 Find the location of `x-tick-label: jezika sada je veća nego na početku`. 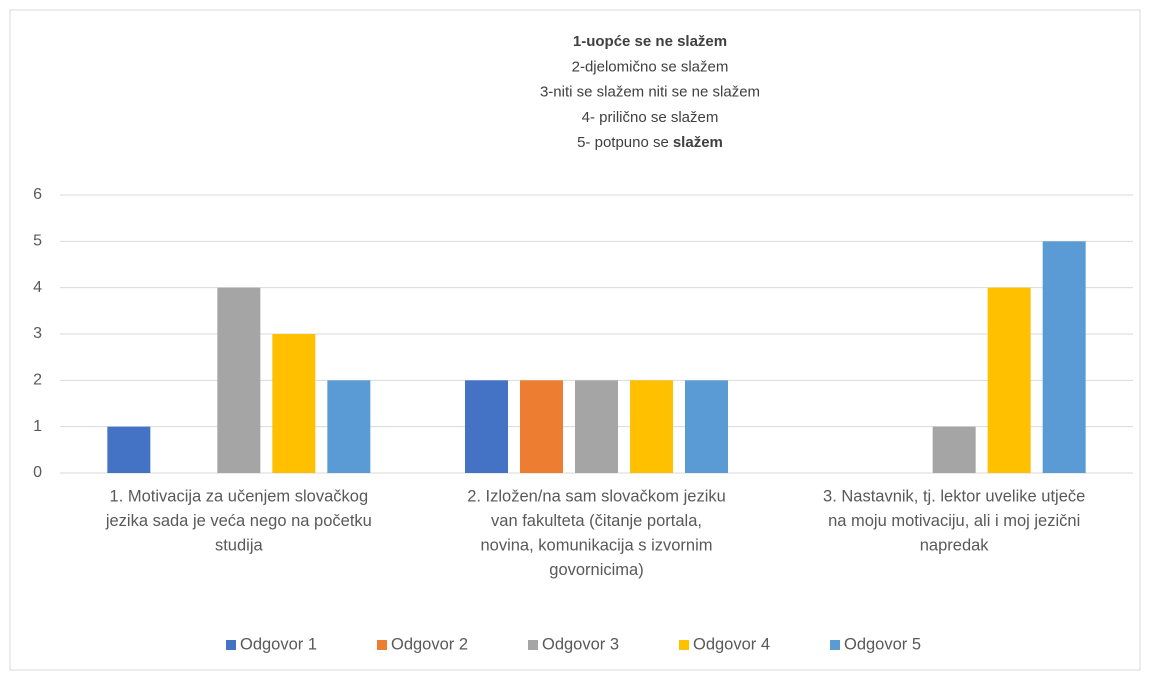

x-tick-label: jezika sada je veća nego na početku is located at coordinates (238, 521).